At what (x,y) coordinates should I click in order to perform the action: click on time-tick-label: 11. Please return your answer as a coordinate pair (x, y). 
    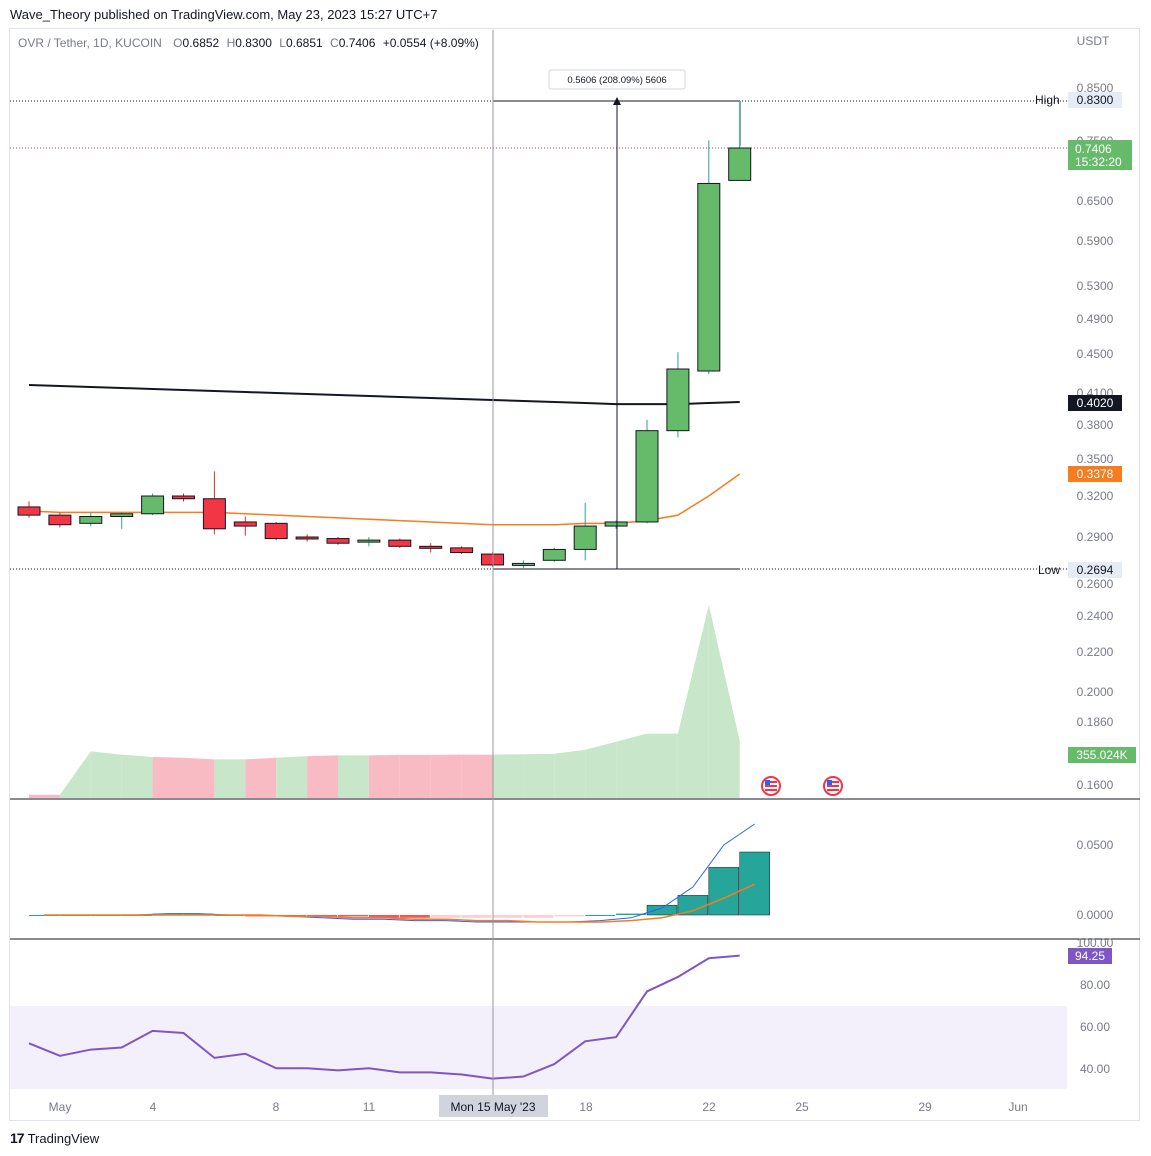
    Looking at the image, I should click on (369, 1107).